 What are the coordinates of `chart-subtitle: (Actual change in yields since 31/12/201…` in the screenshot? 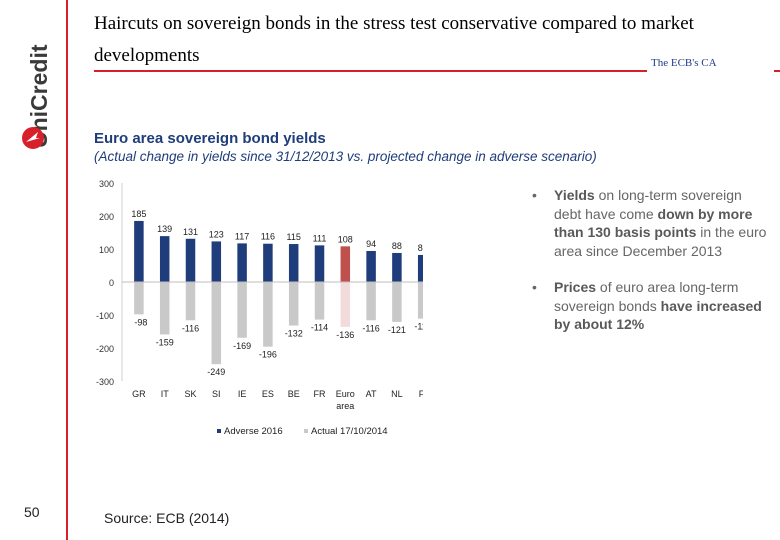 It's located at (345, 156).